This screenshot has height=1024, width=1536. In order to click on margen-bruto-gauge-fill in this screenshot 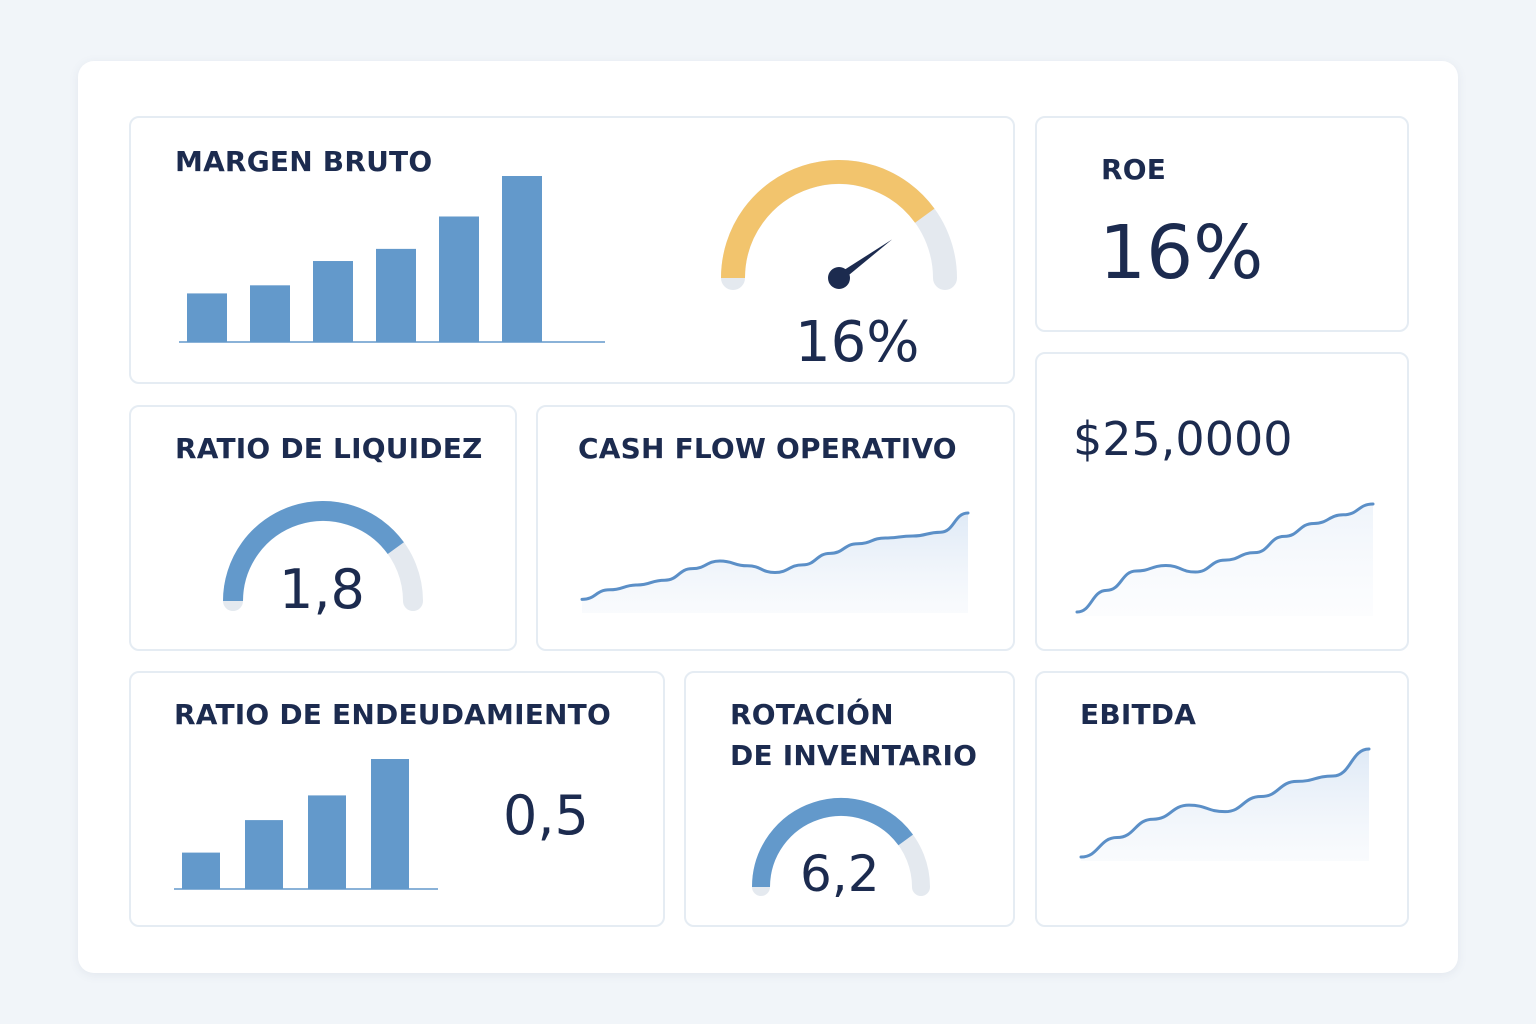, I will do `click(828, 219)`.